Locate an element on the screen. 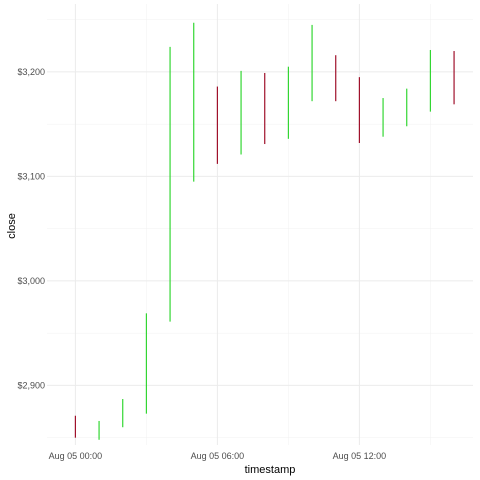 The image size is (480, 480). y-tick-label: $3,200 is located at coordinates (31, 72).